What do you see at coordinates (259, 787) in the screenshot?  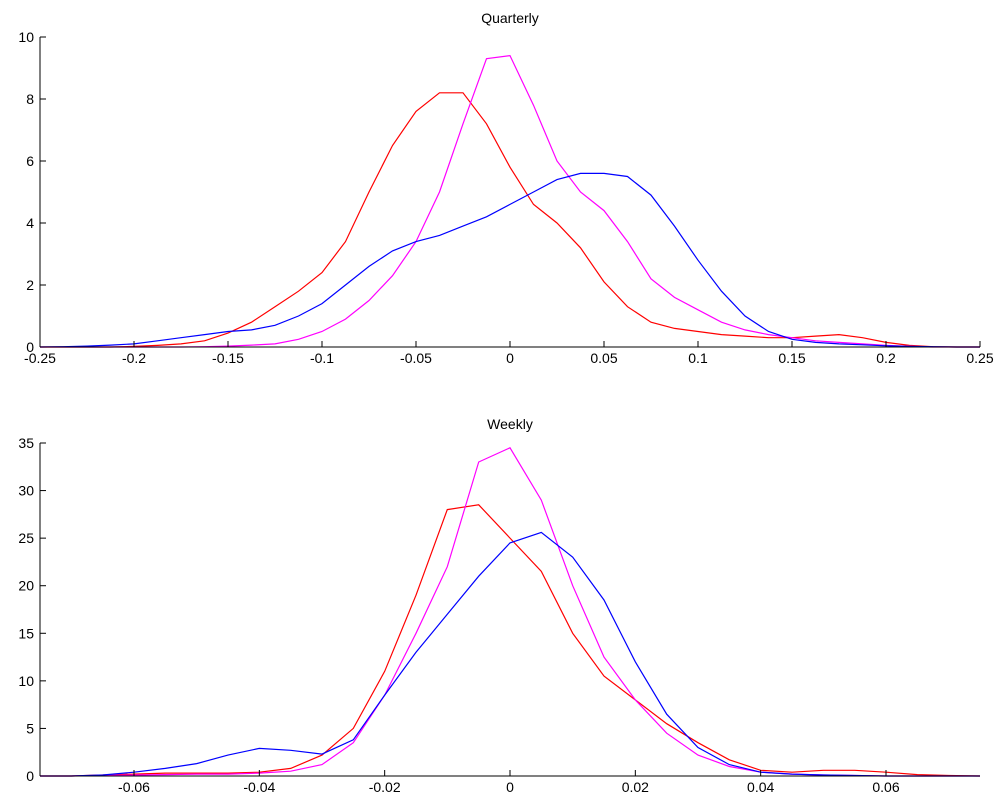 I see `x-tick-label: -0.04` at bounding box center [259, 787].